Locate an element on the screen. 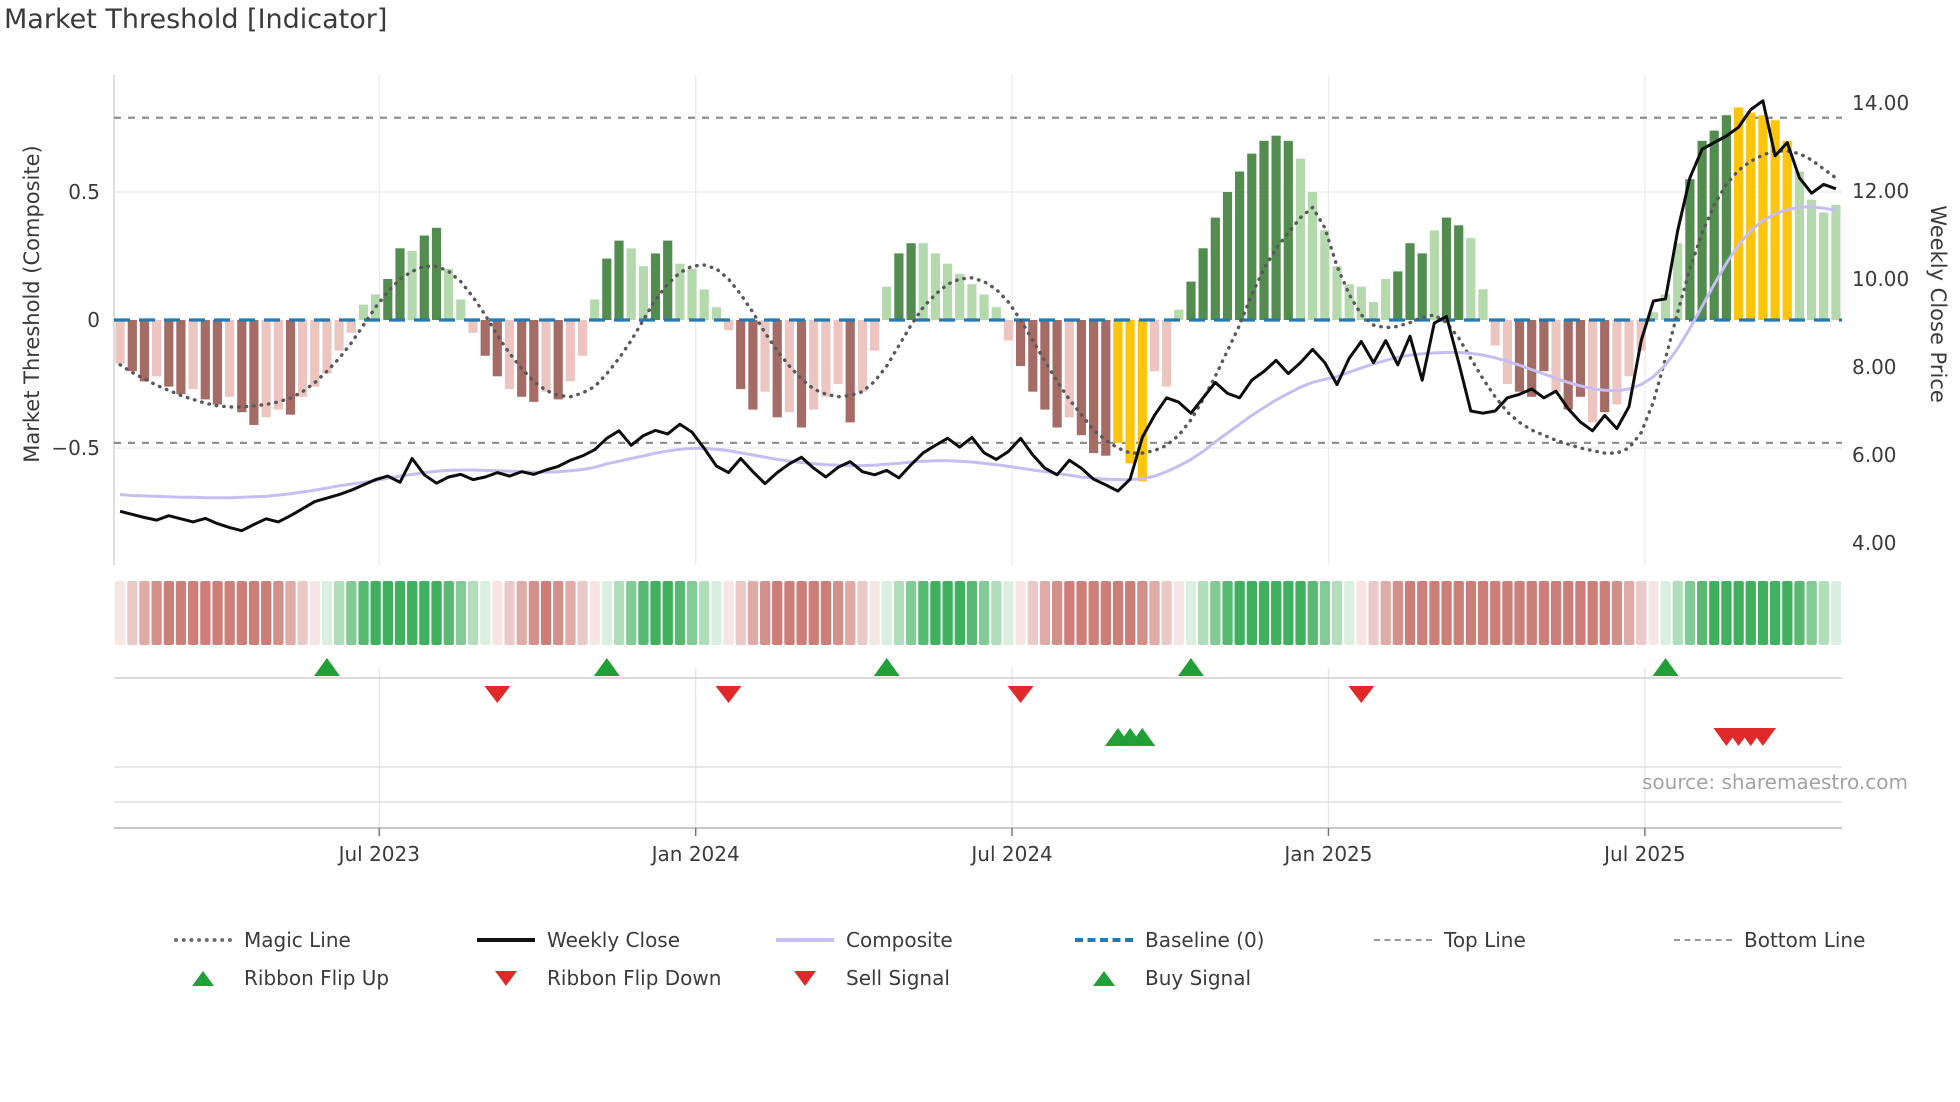 The width and height of the screenshot is (1960, 1102). left-axis-label: Market Threshold (Composite) is located at coordinates (32, 304).